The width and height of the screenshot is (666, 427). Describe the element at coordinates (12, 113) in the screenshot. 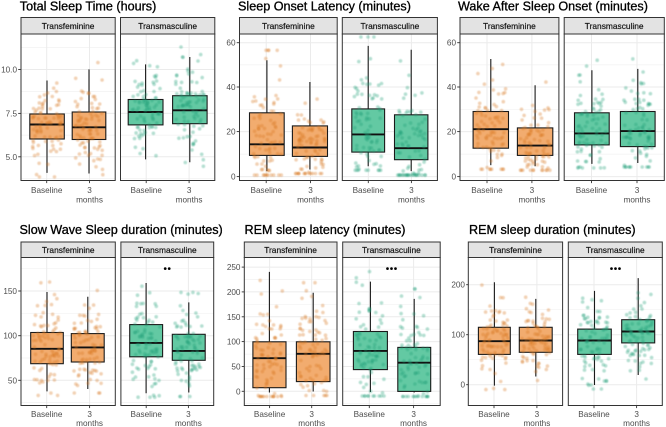

I see `svg-text: 7.5` at that location.